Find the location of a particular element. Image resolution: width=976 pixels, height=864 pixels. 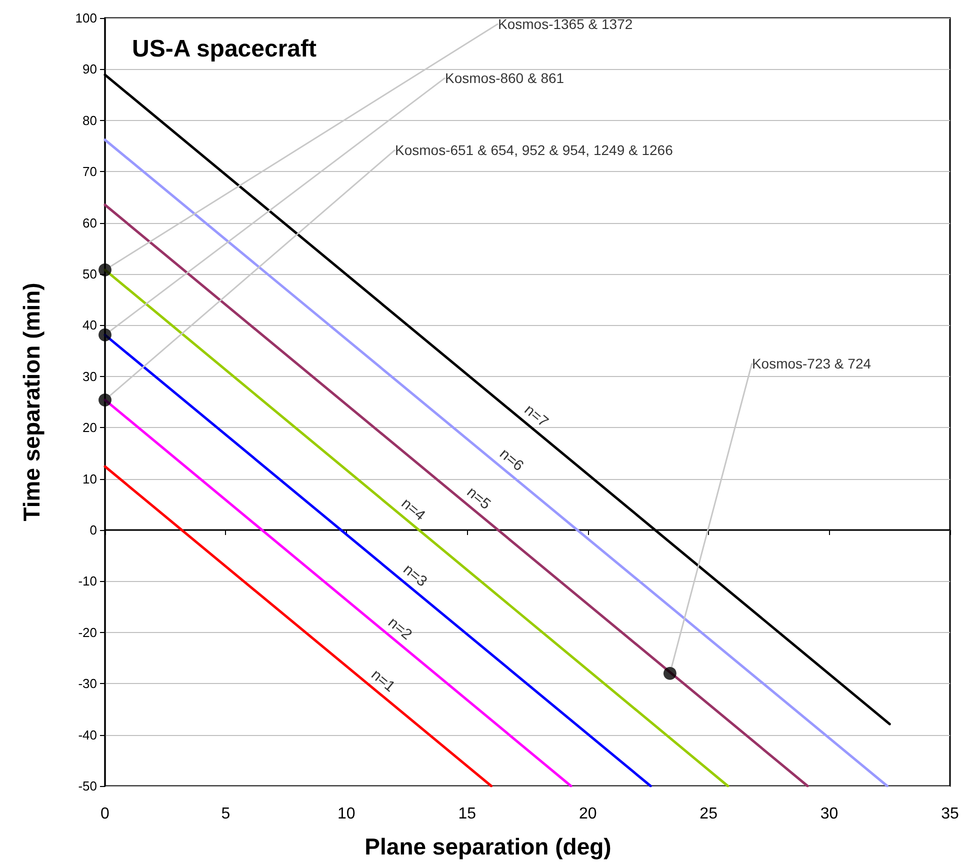

y-tick-label: -40 is located at coordinates (87, 734).